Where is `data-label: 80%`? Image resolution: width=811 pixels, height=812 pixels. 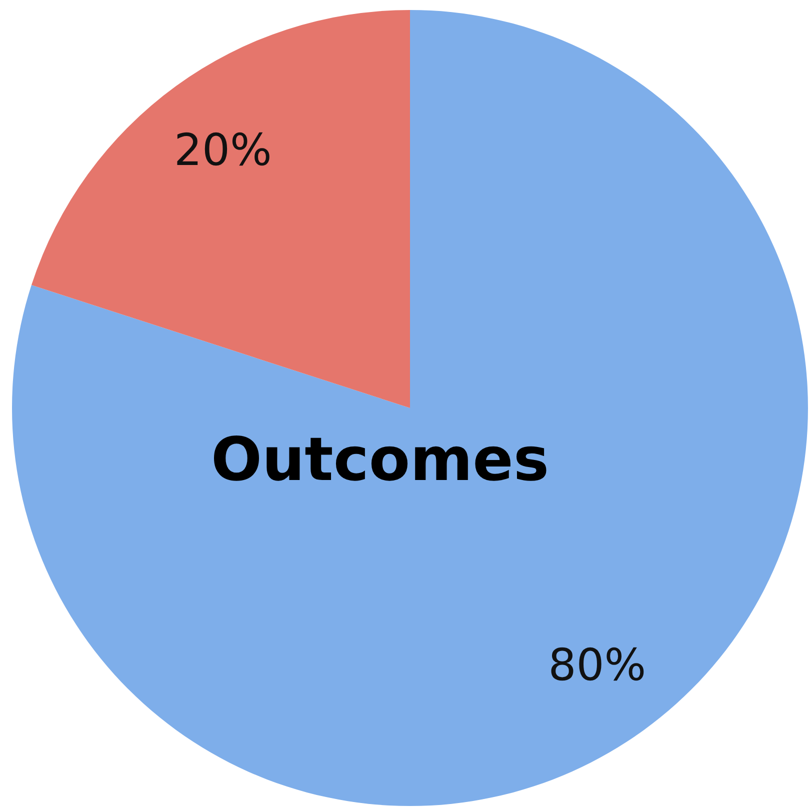 data-label: 80% is located at coordinates (597, 666).